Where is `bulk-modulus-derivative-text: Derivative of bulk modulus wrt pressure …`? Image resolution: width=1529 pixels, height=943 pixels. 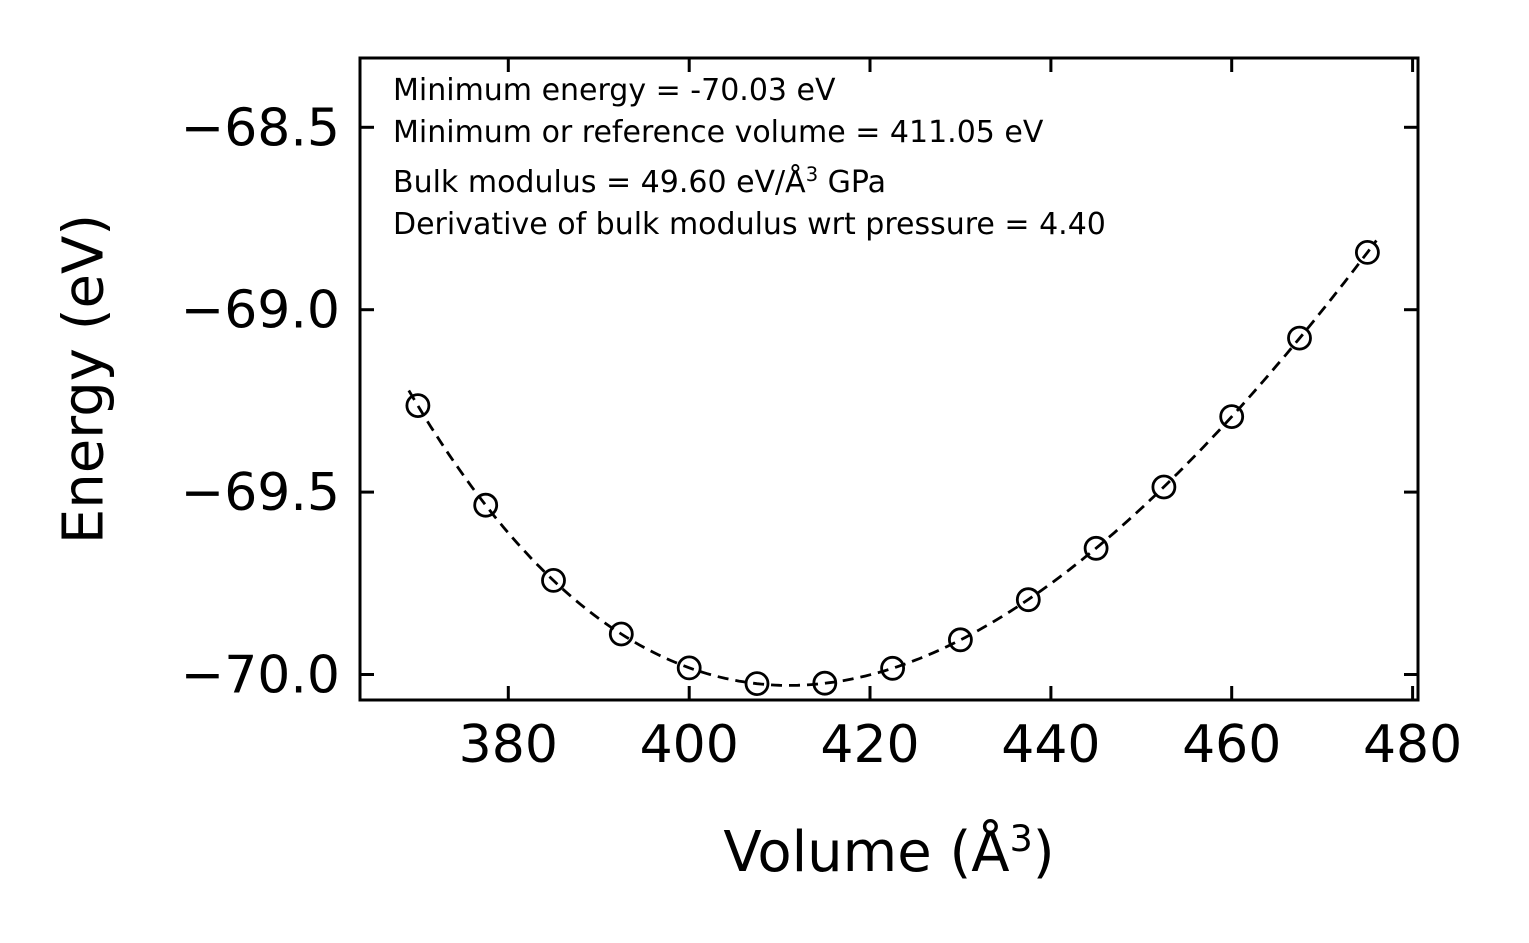 bulk-modulus-derivative-text: Derivative of bulk modulus wrt pressure … is located at coordinates (749, 224).